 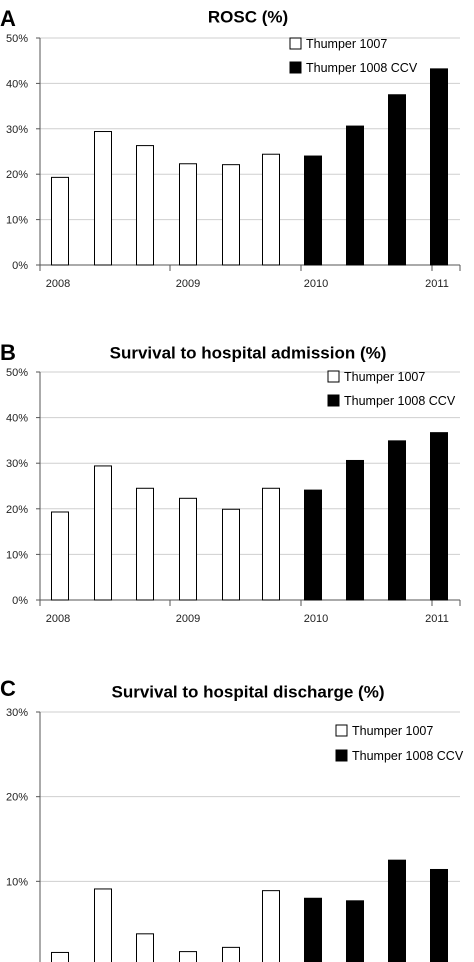 What do you see at coordinates (248, 16) in the screenshot?
I see `chart-title: ROSC (%)` at bounding box center [248, 16].